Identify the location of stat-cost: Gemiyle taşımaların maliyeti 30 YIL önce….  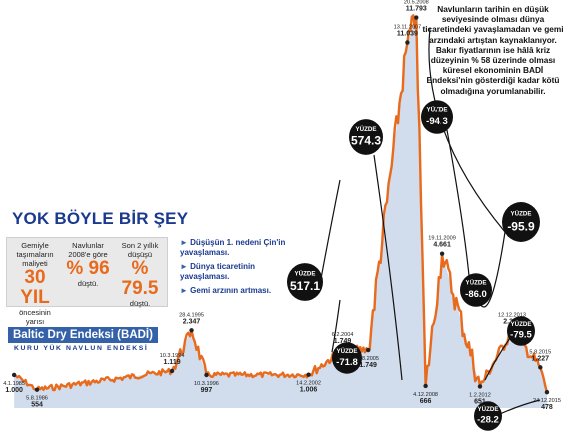
(35, 288).